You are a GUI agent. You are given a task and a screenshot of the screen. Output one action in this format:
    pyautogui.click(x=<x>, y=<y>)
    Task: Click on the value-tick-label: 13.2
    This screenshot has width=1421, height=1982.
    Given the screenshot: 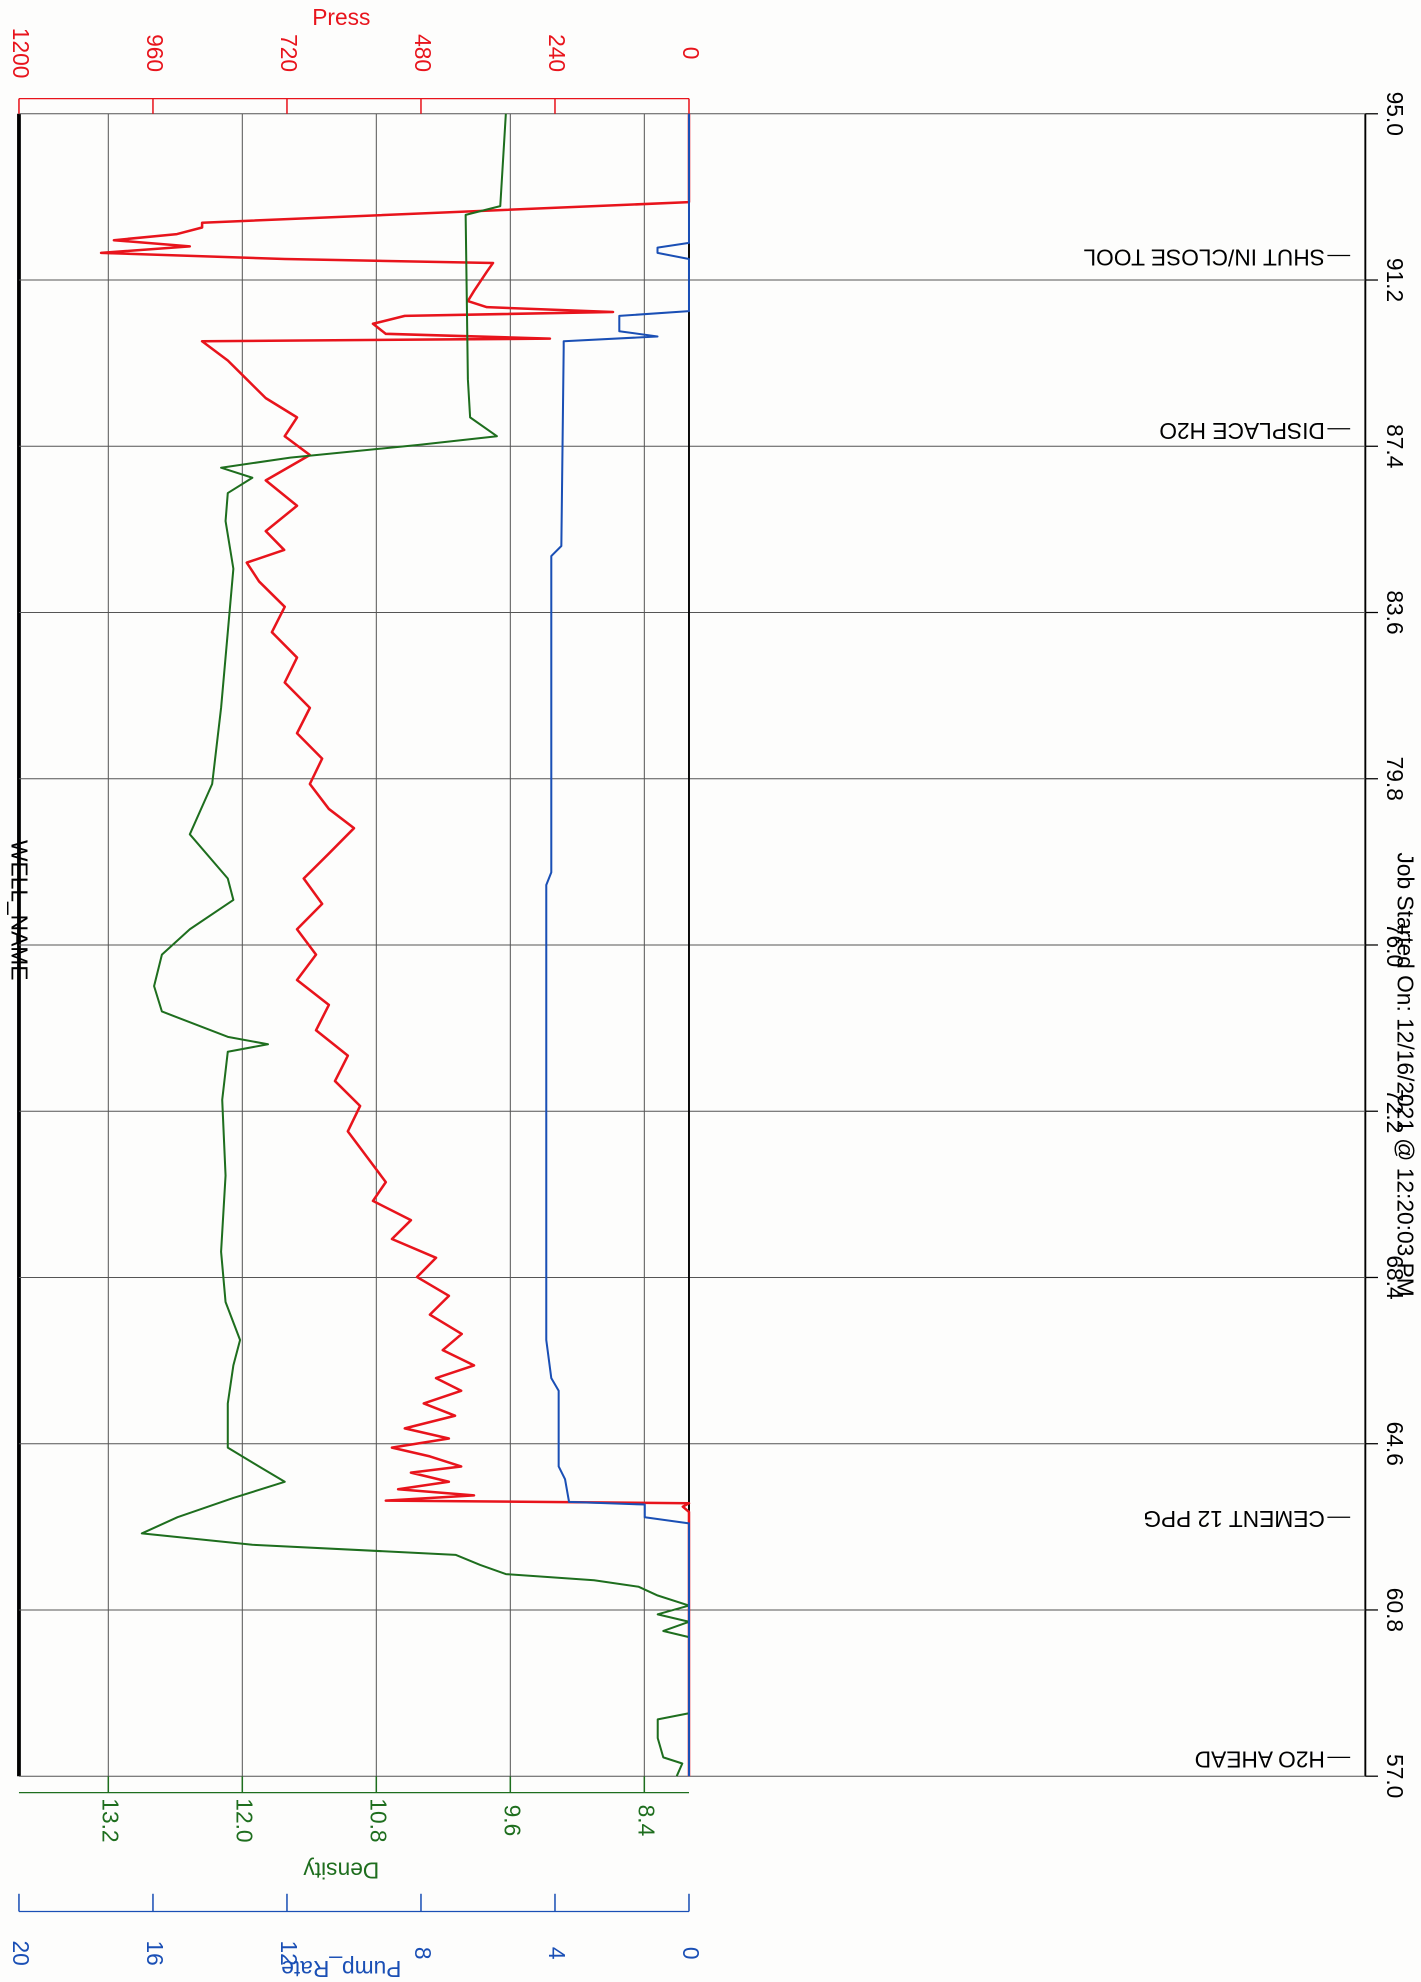 What is the action you would take?
    pyautogui.click(x=110, y=1820)
    